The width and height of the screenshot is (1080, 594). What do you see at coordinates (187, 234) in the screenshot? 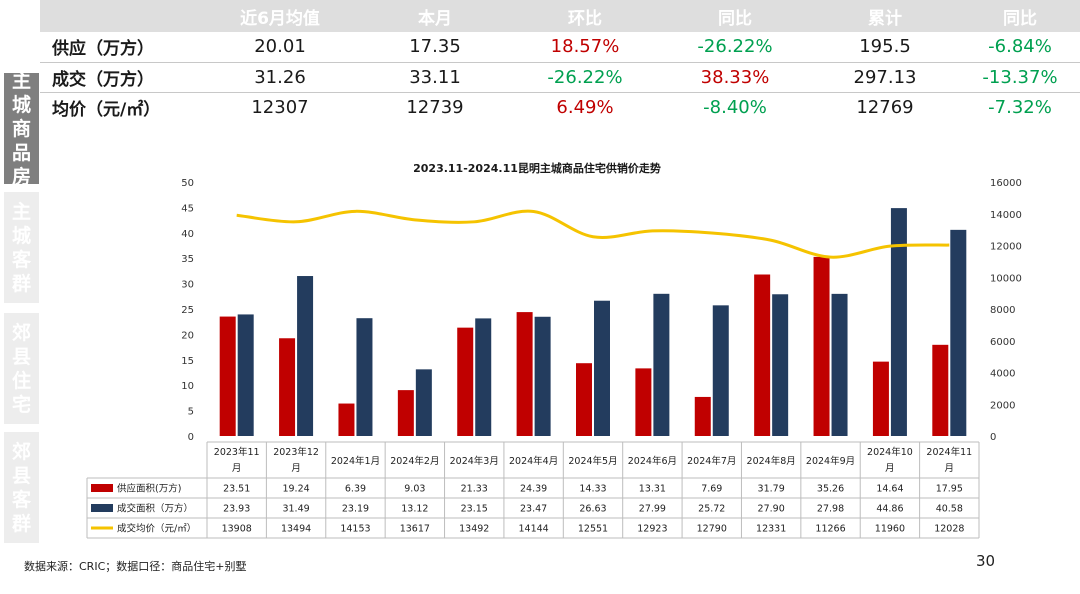
I see `y-left-tick: 40` at bounding box center [187, 234].